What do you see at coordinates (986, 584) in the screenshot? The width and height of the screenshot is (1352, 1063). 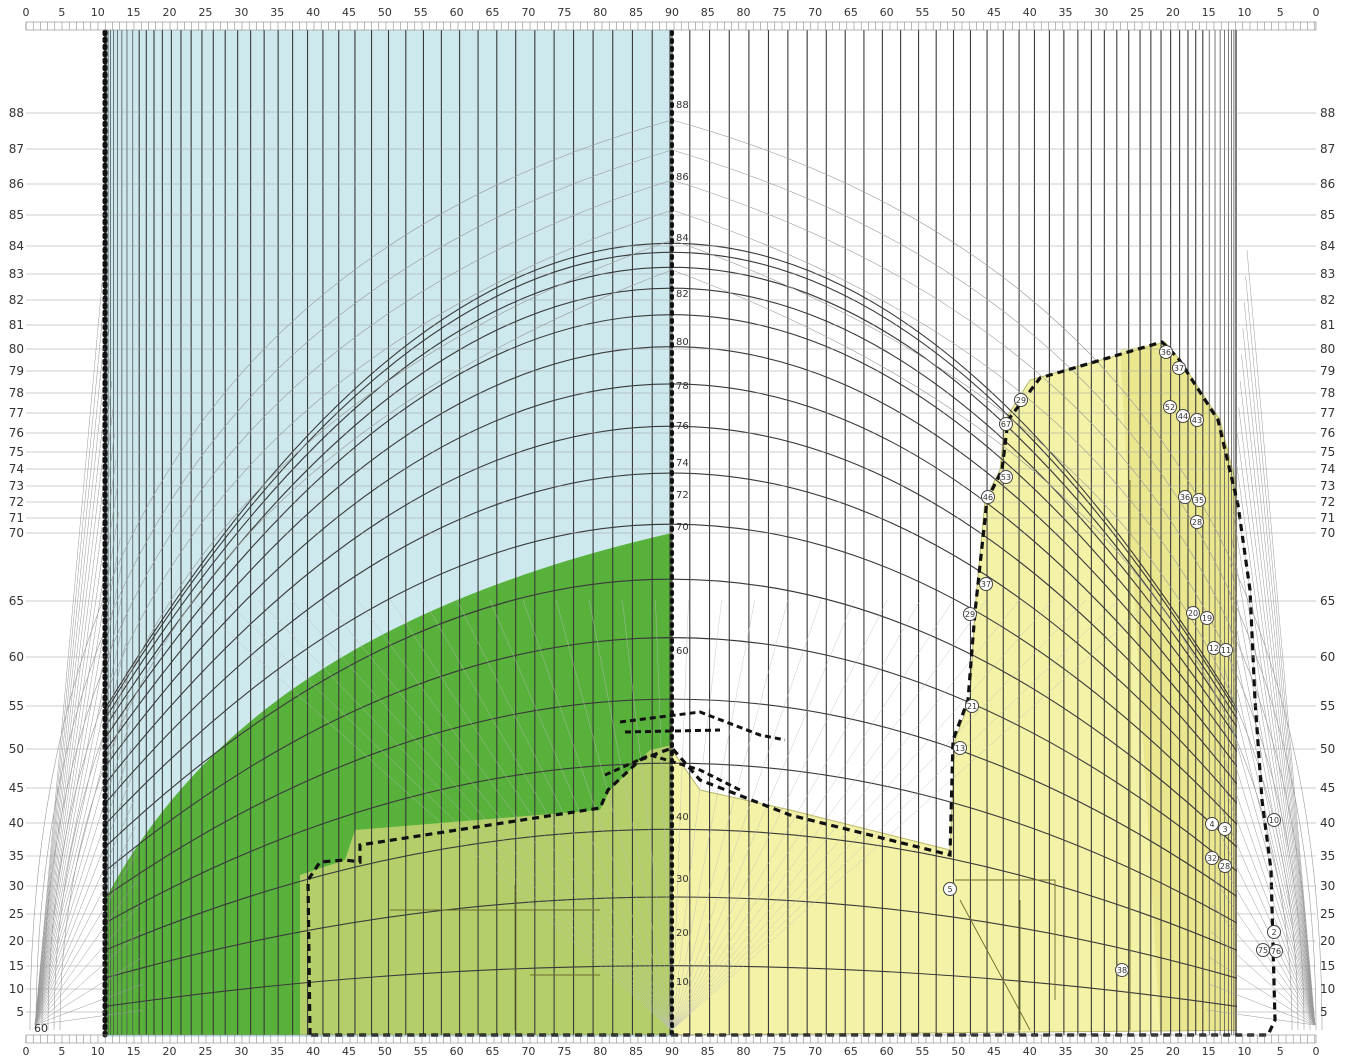 I see `svg-text: 37` at bounding box center [986, 584].